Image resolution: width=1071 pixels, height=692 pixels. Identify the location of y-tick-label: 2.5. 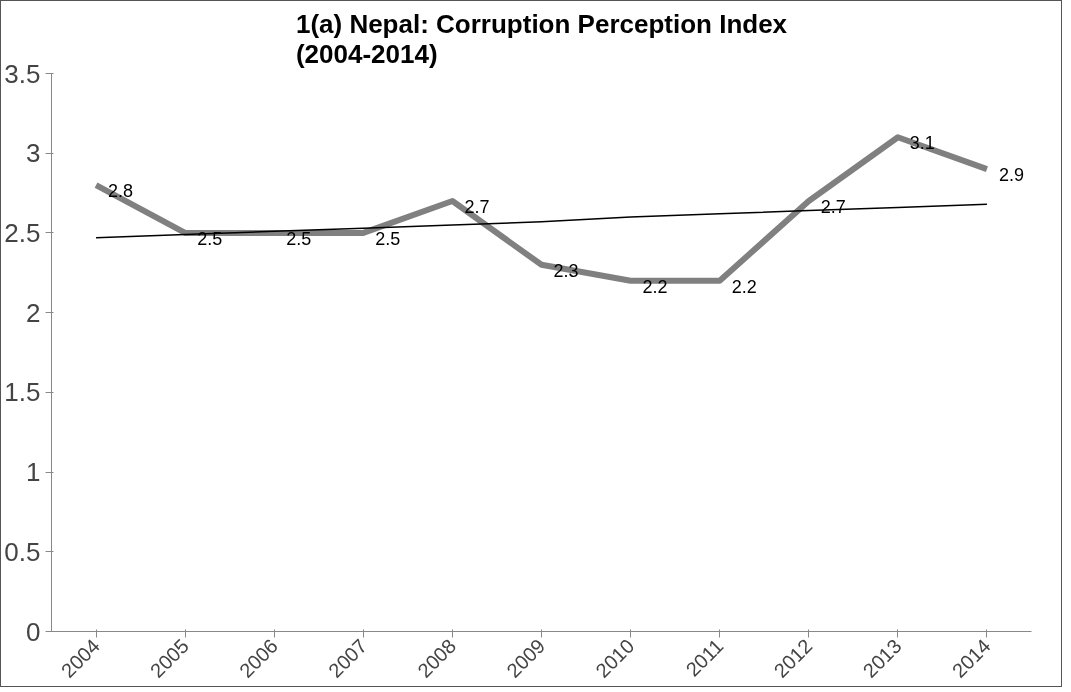
(22, 232).